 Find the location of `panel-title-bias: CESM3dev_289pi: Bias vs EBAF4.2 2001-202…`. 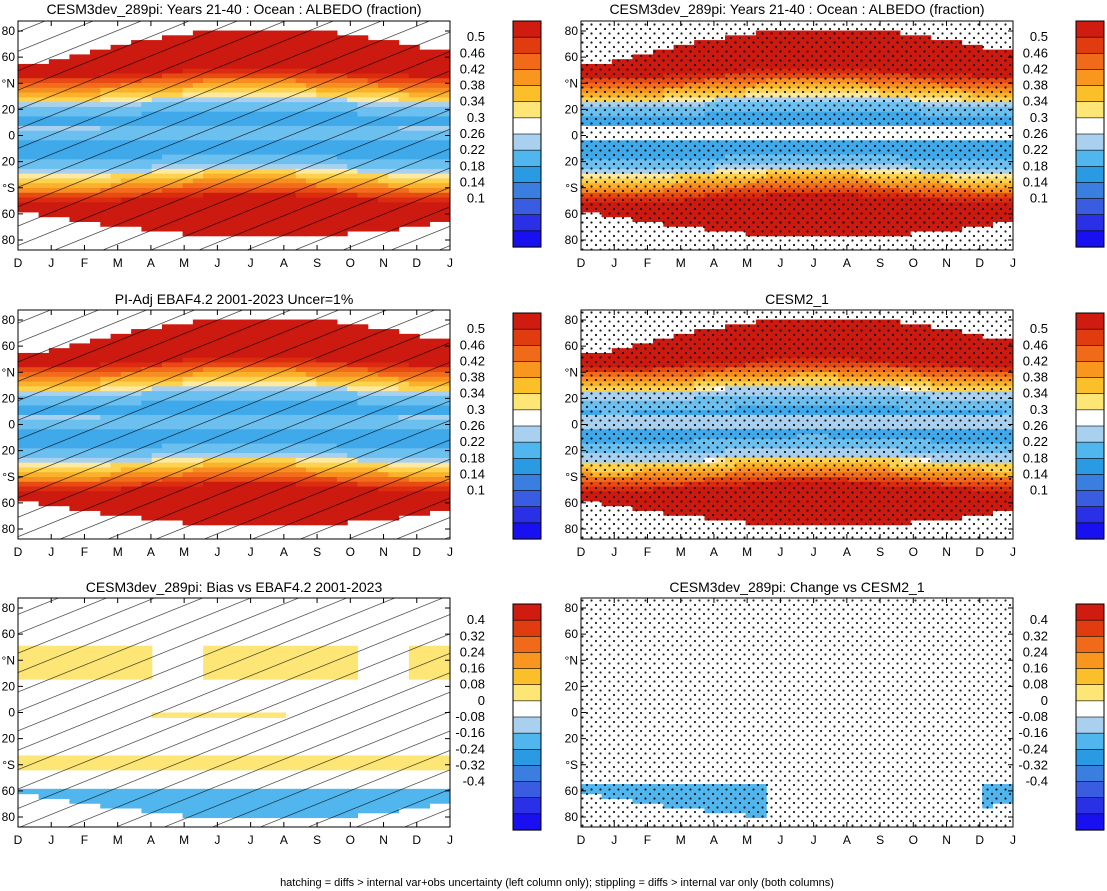

panel-title-bias: CESM3dev_289pi: Bias vs EBAF4.2 2001-202… is located at coordinates (234, 587).